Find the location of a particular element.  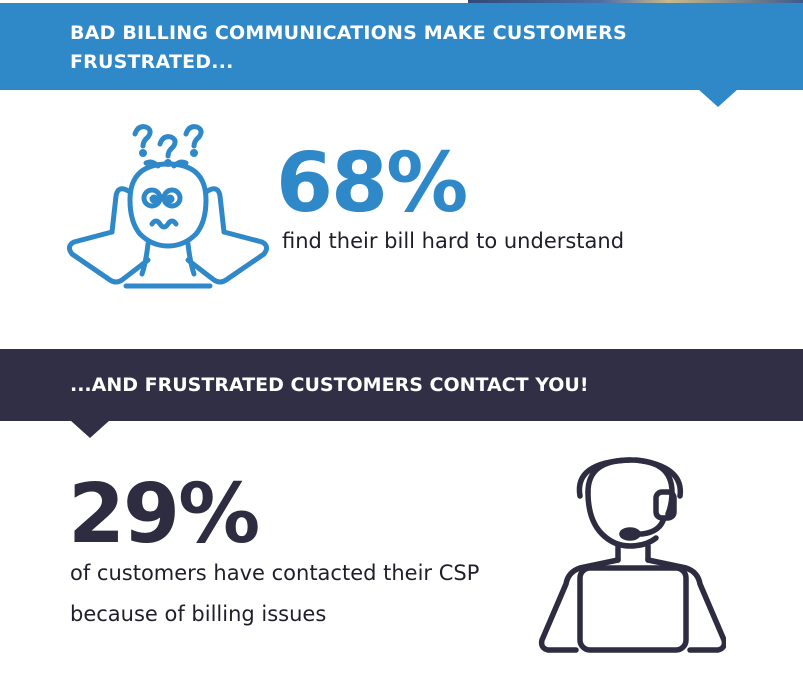

banner-title: ...AND FRUSTRATED CUSTOMERS CONTACT YOU! is located at coordinates (329, 385).